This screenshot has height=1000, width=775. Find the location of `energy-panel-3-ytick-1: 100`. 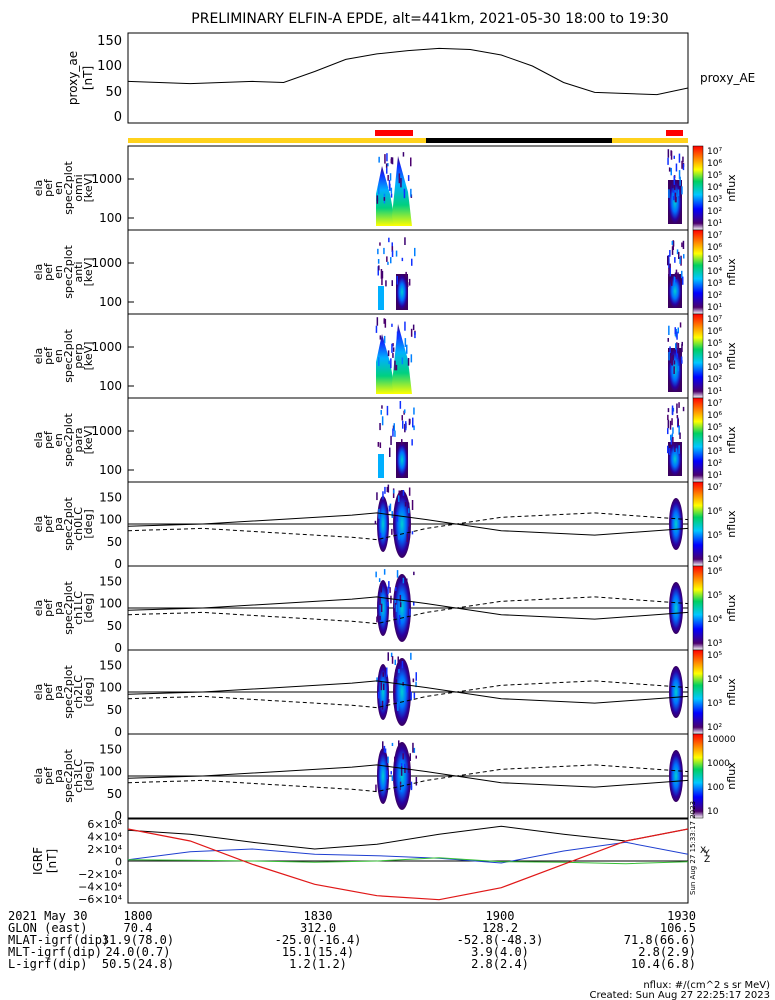

energy-panel-3-ytick-1: 100 is located at coordinates (110, 470).